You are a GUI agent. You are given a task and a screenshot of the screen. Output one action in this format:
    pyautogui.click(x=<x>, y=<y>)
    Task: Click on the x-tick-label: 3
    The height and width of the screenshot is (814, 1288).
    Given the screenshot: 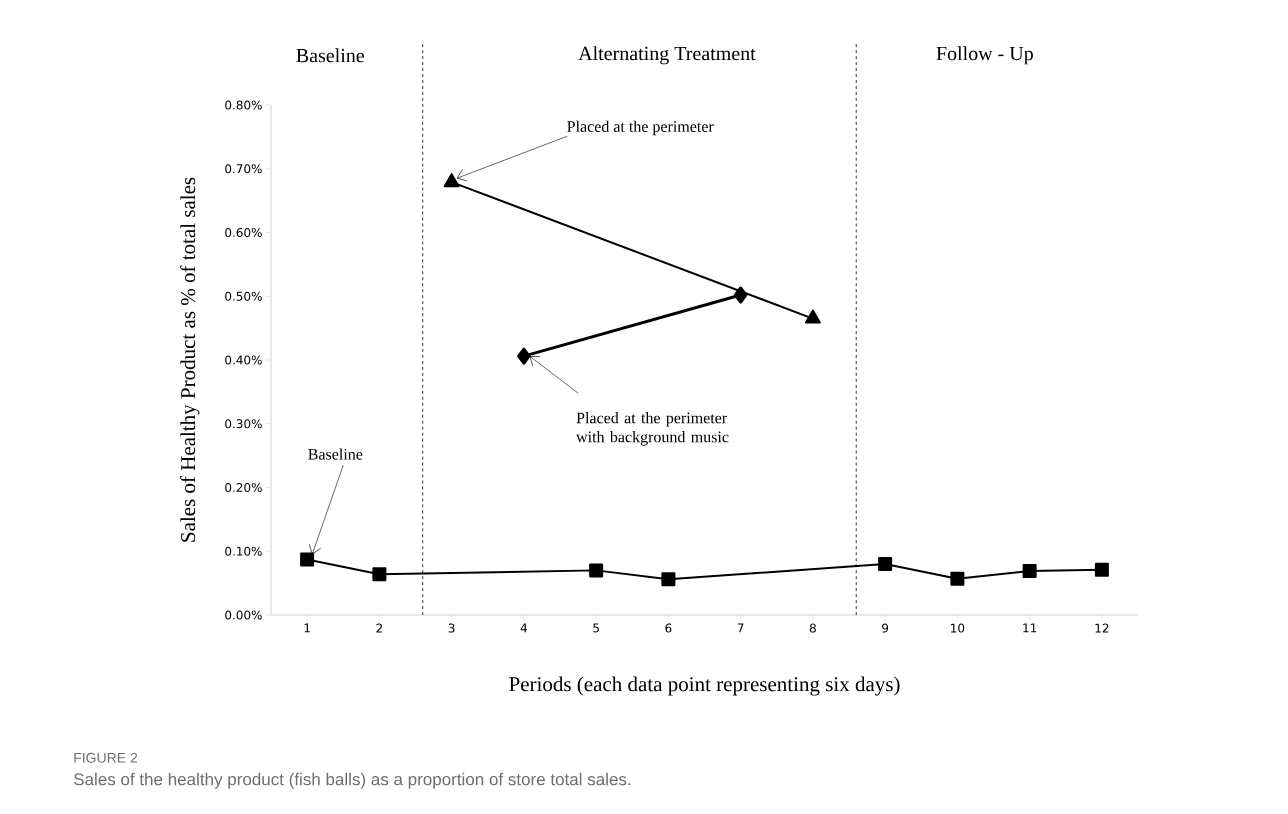 What is the action you would take?
    pyautogui.click(x=451, y=628)
    